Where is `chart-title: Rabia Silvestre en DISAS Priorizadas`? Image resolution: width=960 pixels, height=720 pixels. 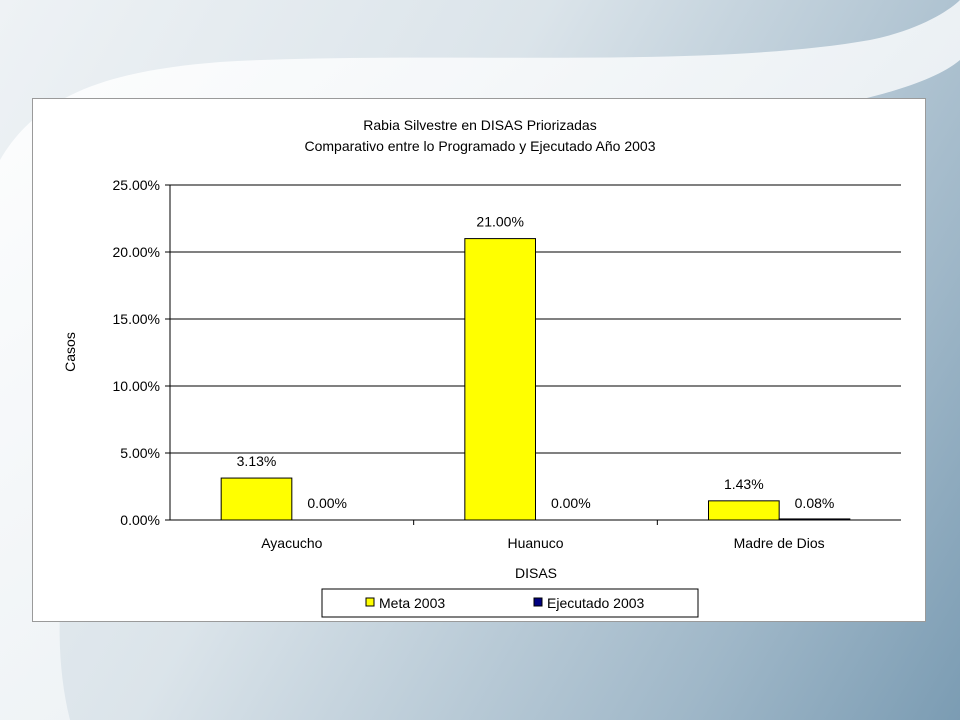 chart-title: Rabia Silvestre en DISAS Priorizadas is located at coordinates (479, 125).